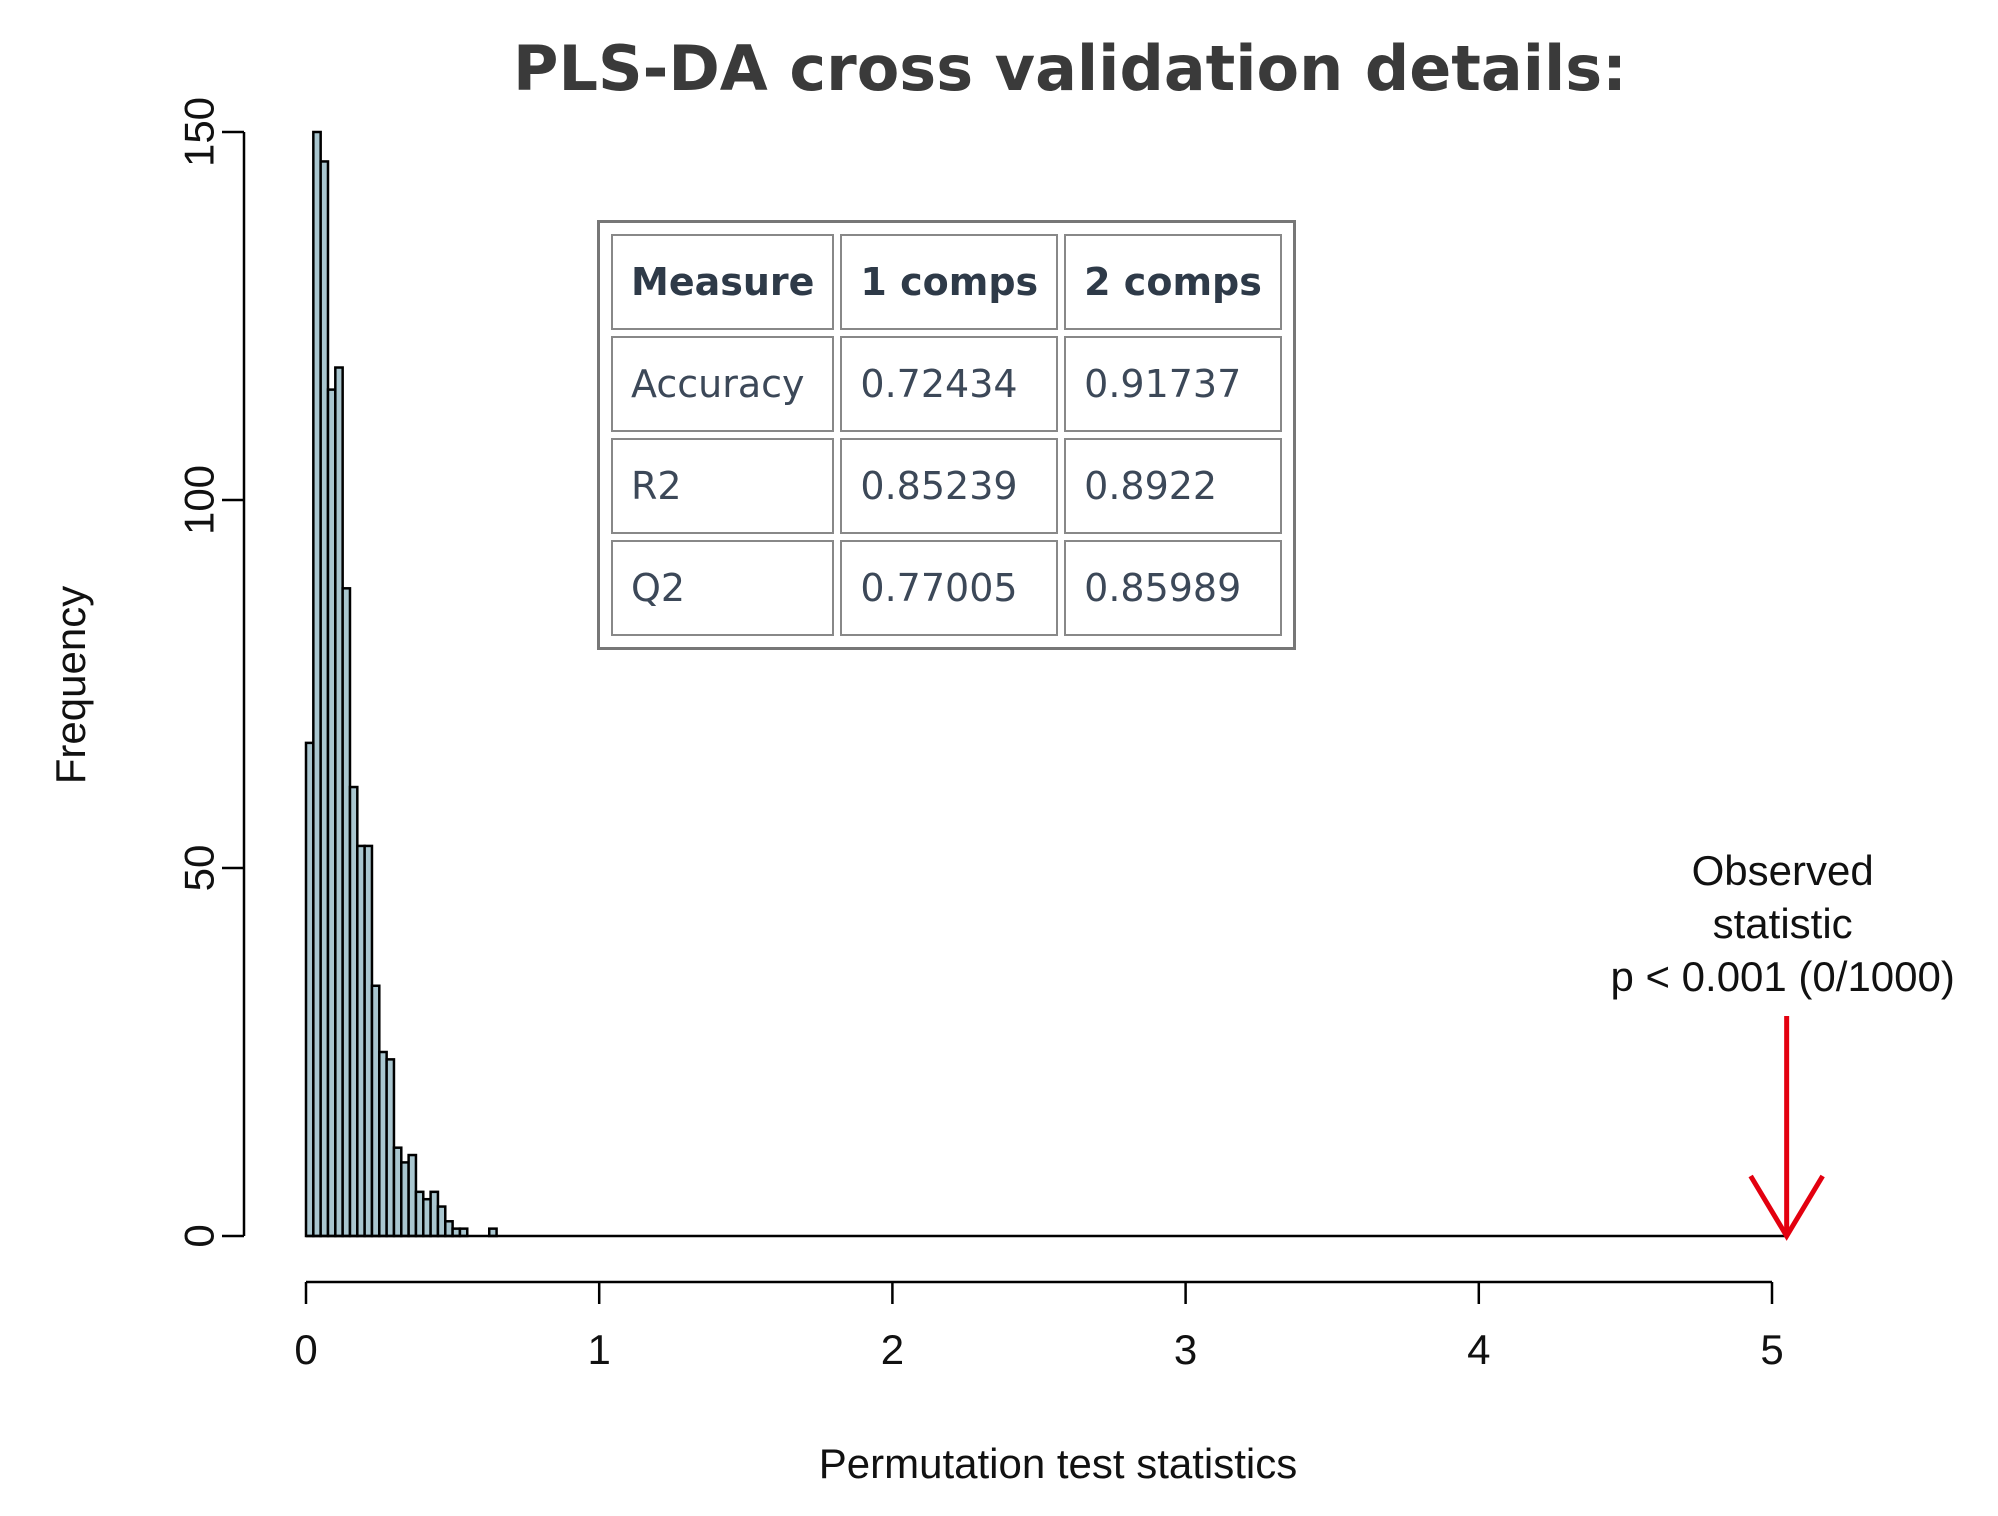  I want to click on chart-title: PLS-DA cross validation details:, so click(1070, 68).